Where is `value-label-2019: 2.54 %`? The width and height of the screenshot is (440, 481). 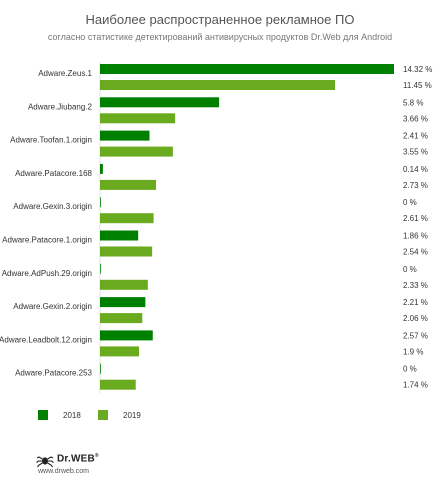
value-label-2019: 2.54 % is located at coordinates (415, 252).